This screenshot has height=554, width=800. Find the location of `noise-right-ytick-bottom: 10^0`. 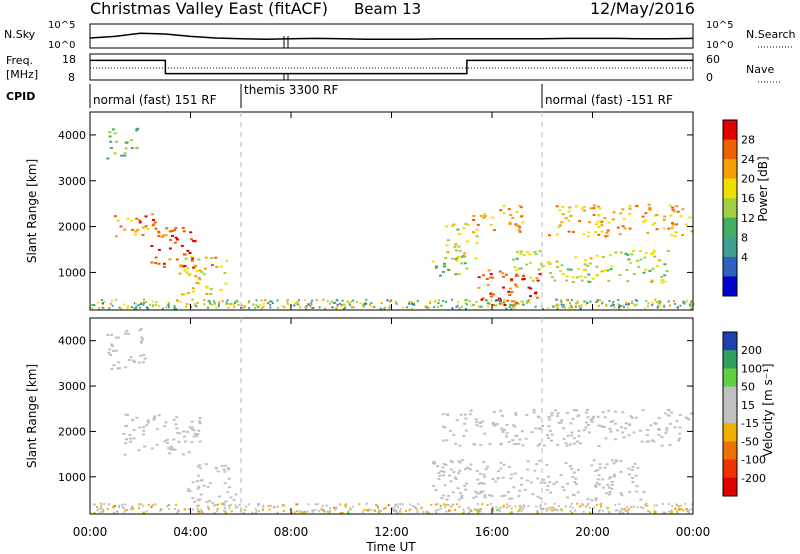

noise-right-ytick-bottom: 10^0 is located at coordinates (719, 45).